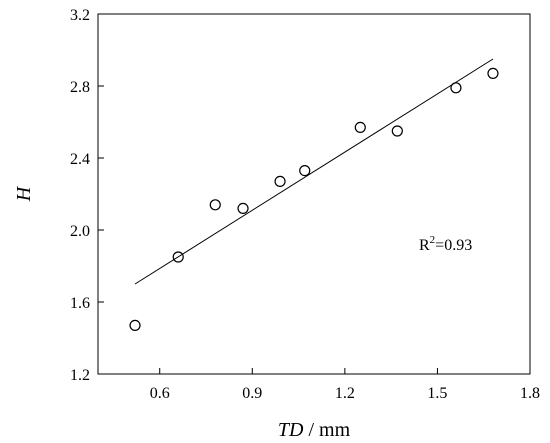  What do you see at coordinates (160, 393) in the screenshot?
I see `x-tick-label: 0.6` at bounding box center [160, 393].